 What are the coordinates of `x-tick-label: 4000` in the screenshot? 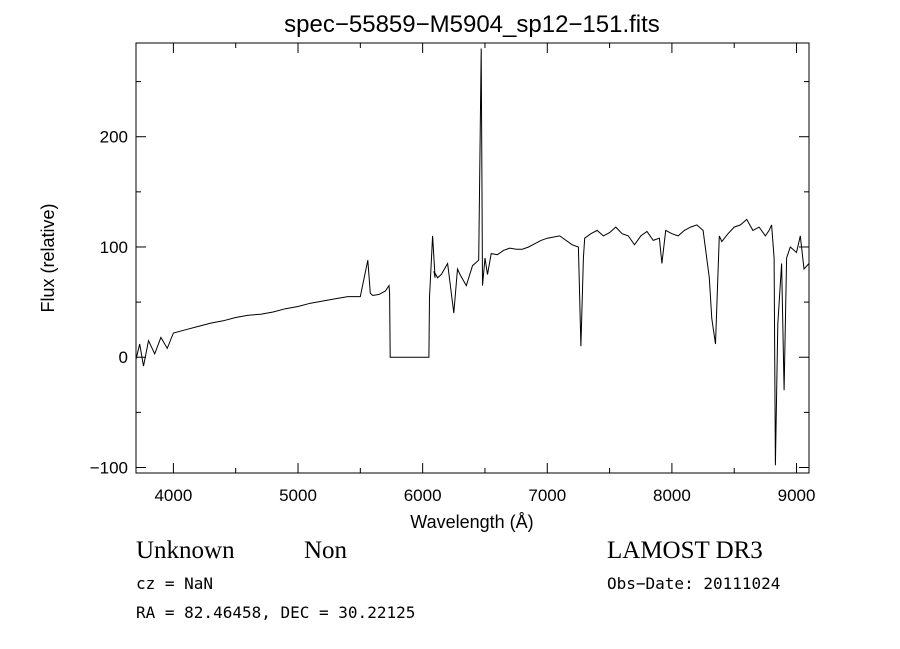 It's located at (173, 495).